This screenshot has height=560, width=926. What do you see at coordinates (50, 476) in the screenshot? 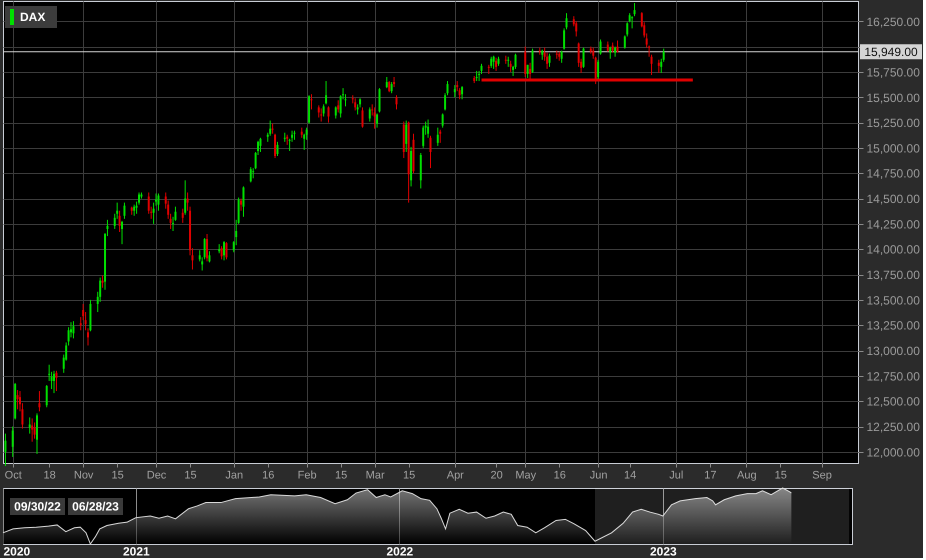
I see `x-tick-label: 18` at bounding box center [50, 476].